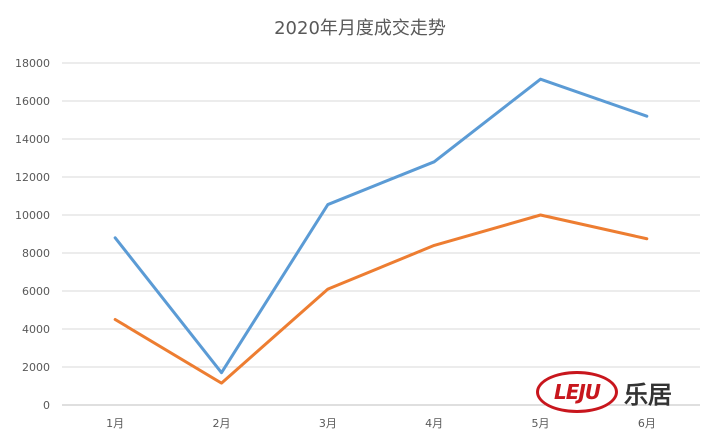 This screenshot has height=445, width=720. What do you see at coordinates (381, 423) in the screenshot?
I see `x-axis-ticks: 1月 2月 3月 4月 5月 6月` at bounding box center [381, 423].